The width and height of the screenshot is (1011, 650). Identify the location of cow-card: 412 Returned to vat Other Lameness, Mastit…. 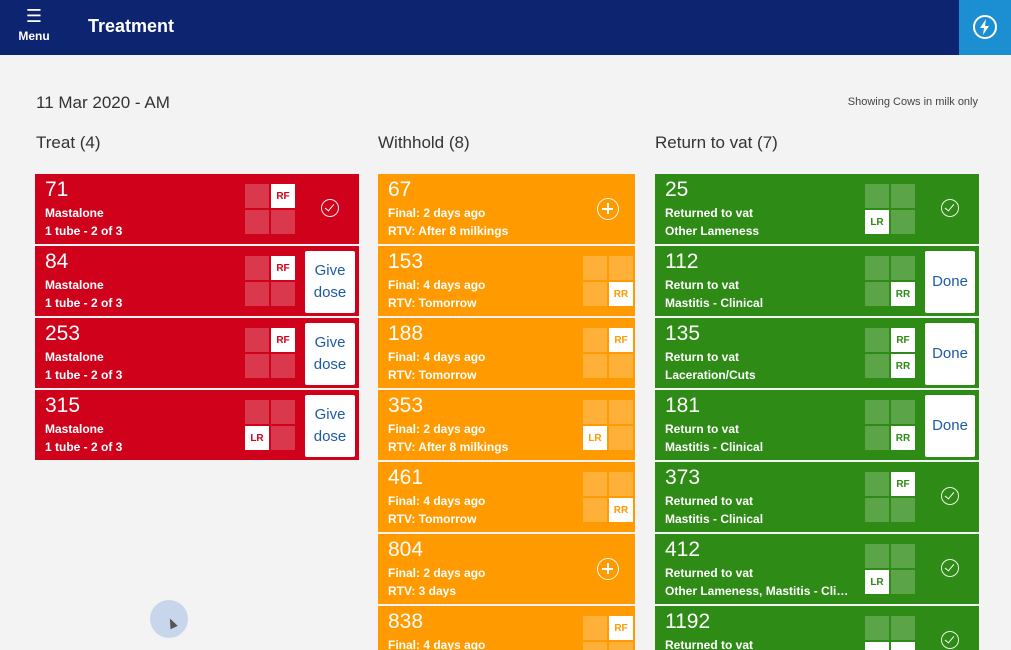
(817, 569).